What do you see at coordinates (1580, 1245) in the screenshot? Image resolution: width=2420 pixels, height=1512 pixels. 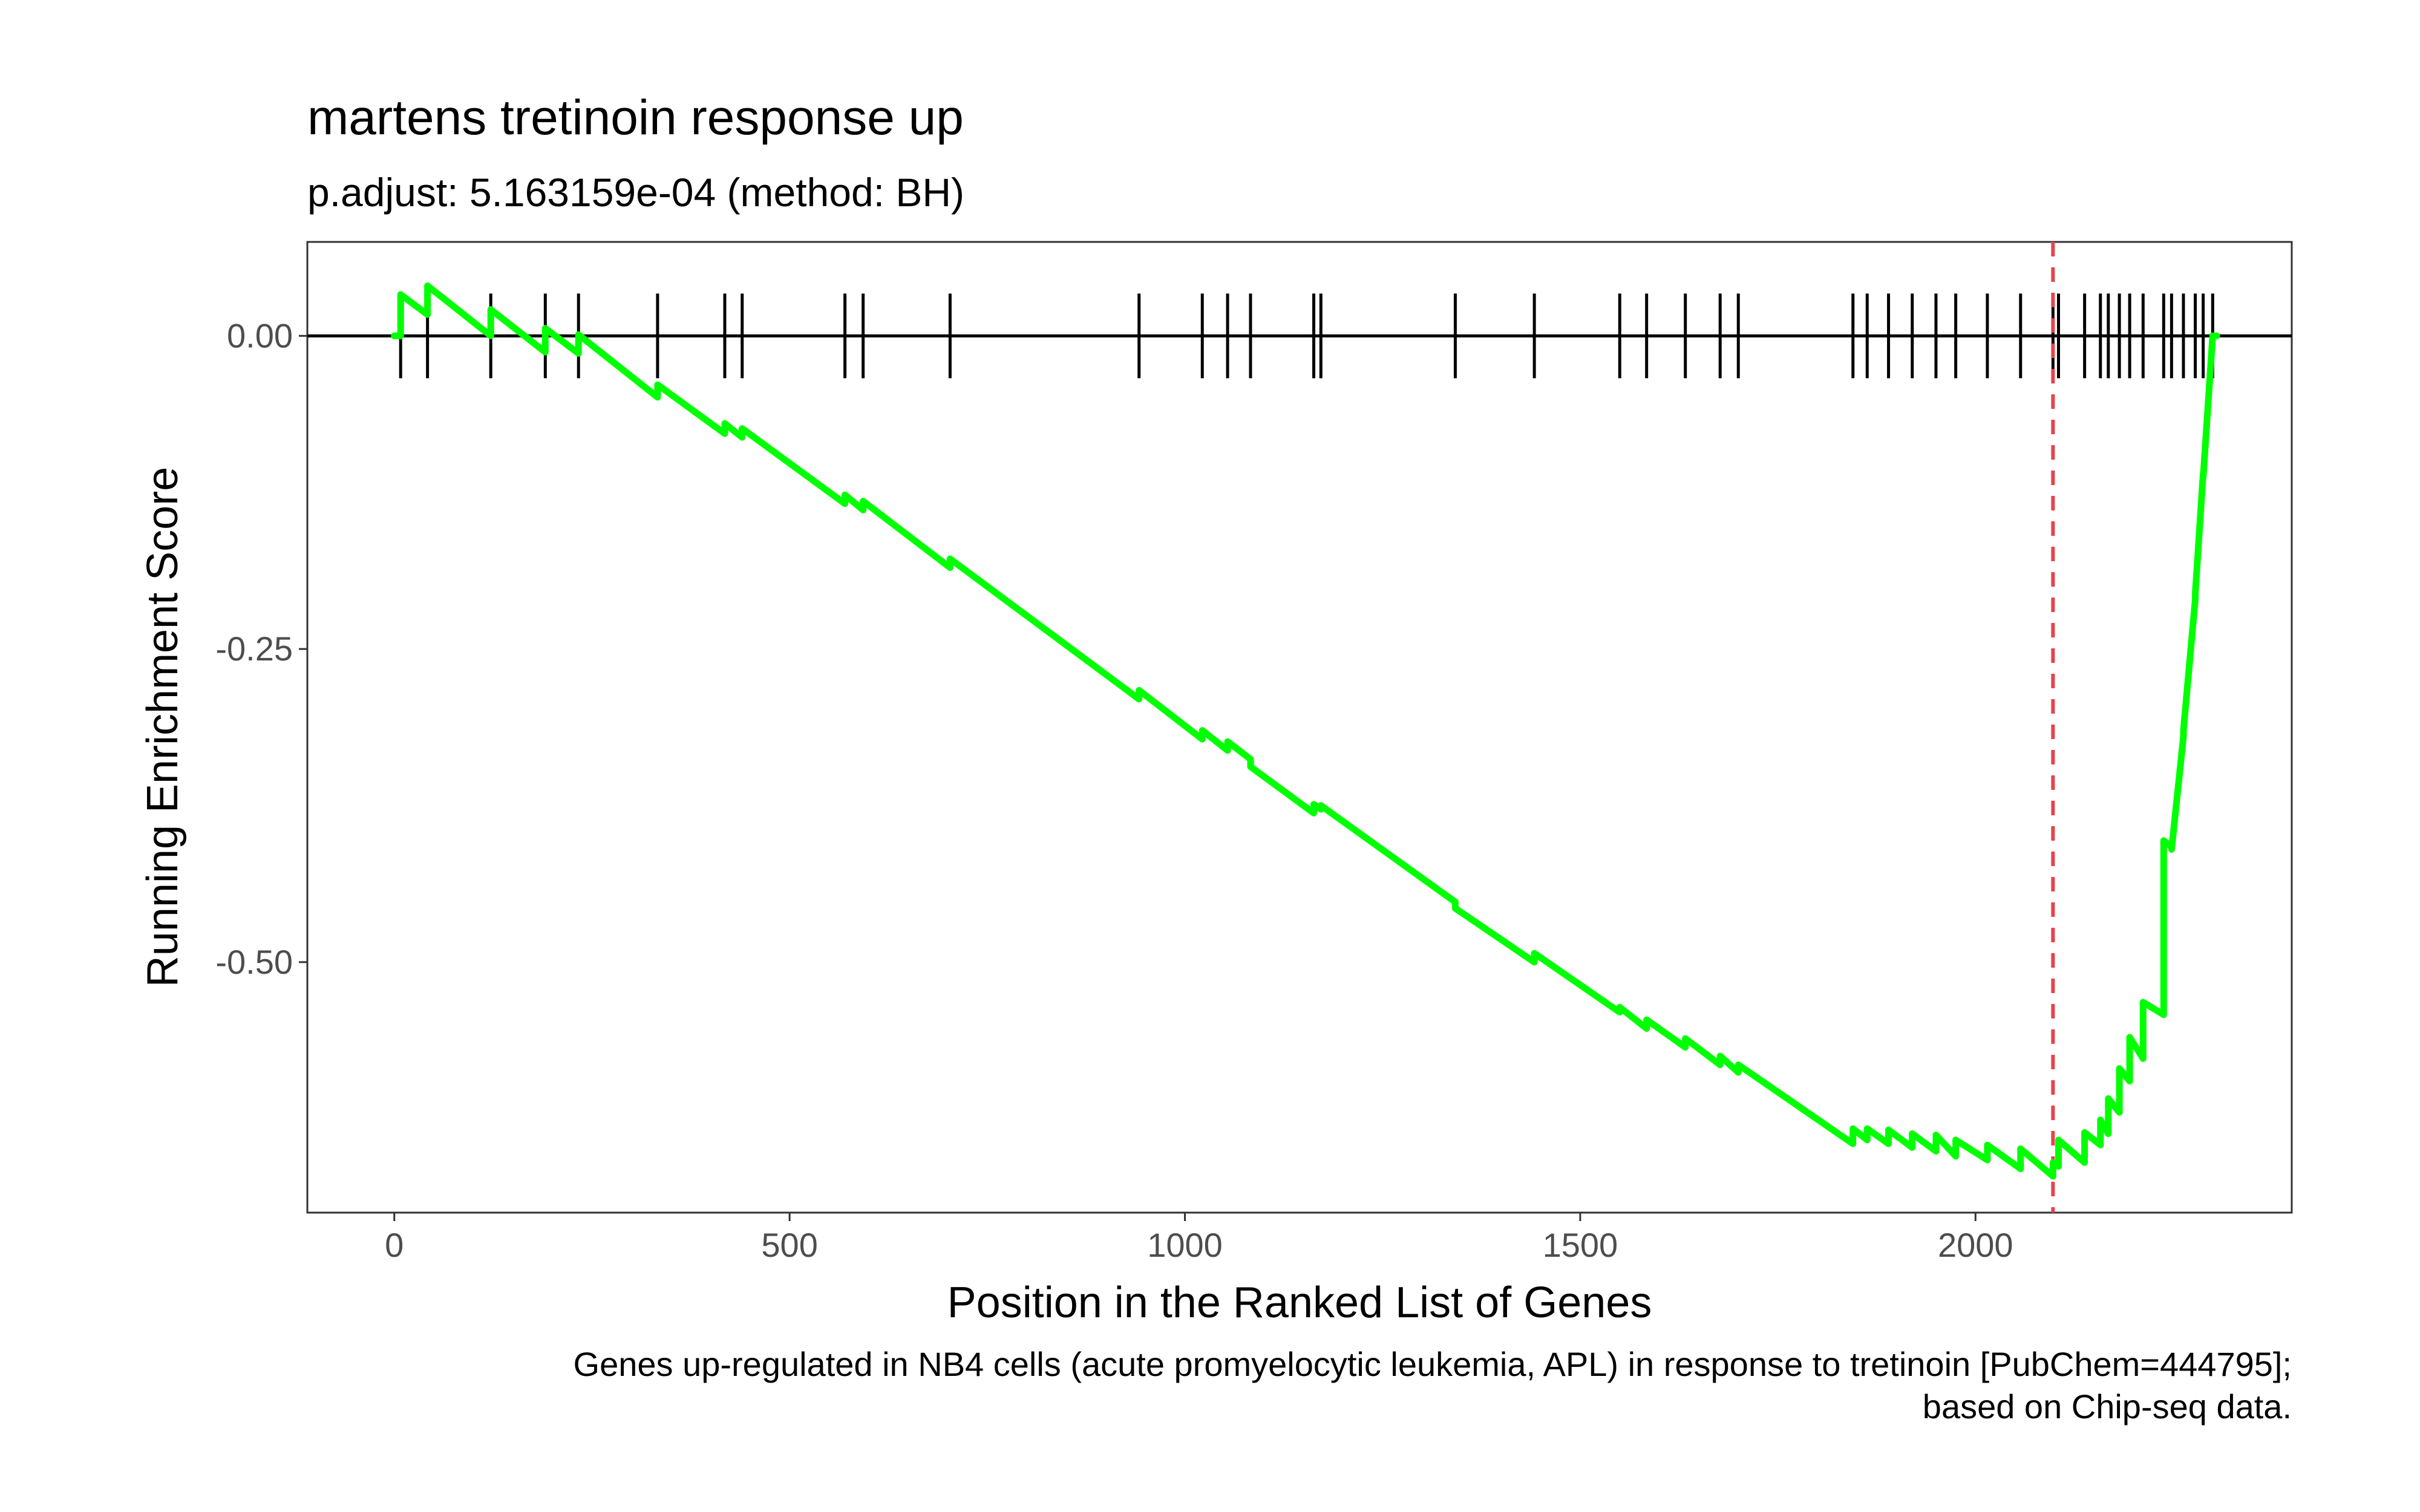 I see `x-tick-label: 1500` at bounding box center [1580, 1245].